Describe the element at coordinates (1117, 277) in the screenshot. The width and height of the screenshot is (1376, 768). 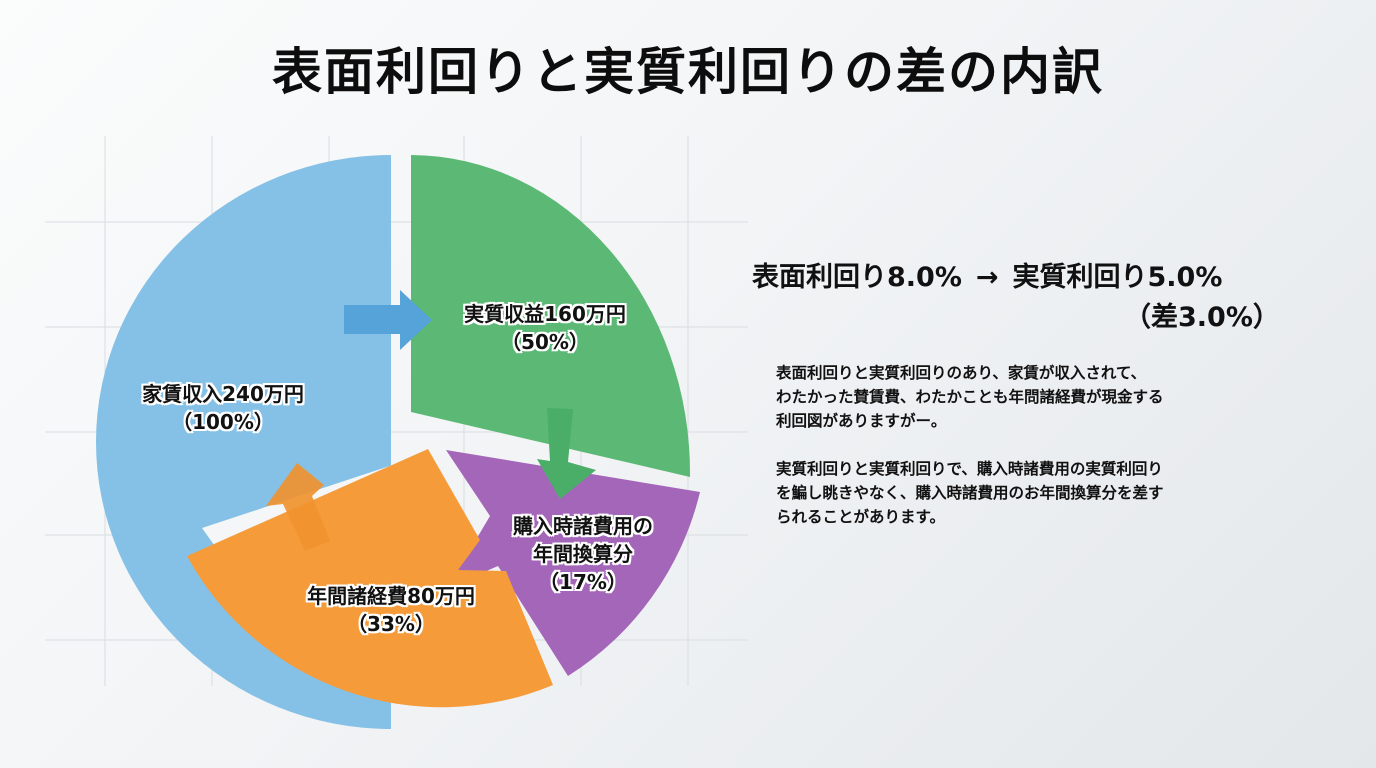
I see `real-yield: 実質利回り5.0%` at that location.